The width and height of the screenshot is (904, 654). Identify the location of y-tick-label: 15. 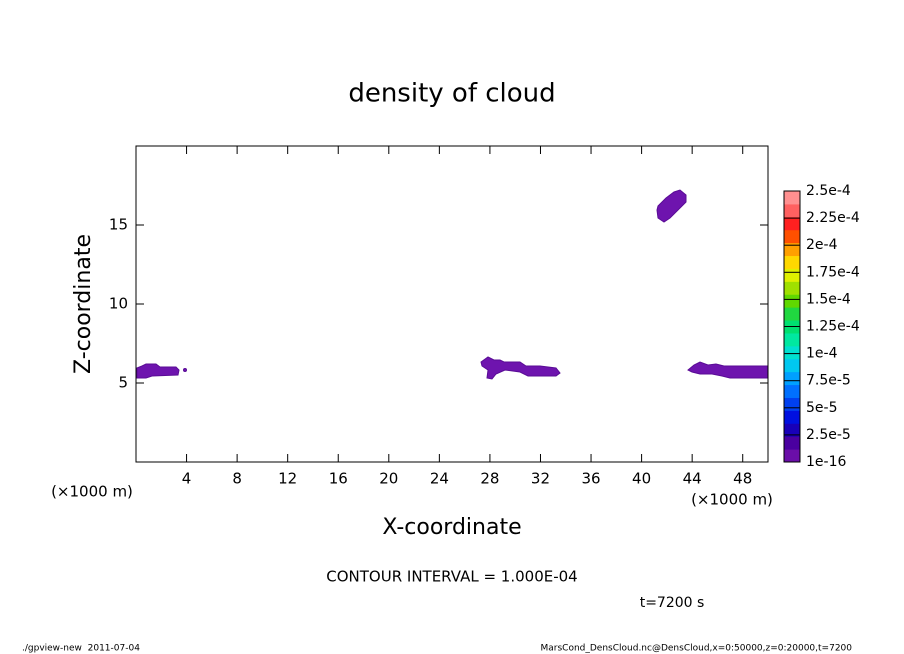
(118, 225).